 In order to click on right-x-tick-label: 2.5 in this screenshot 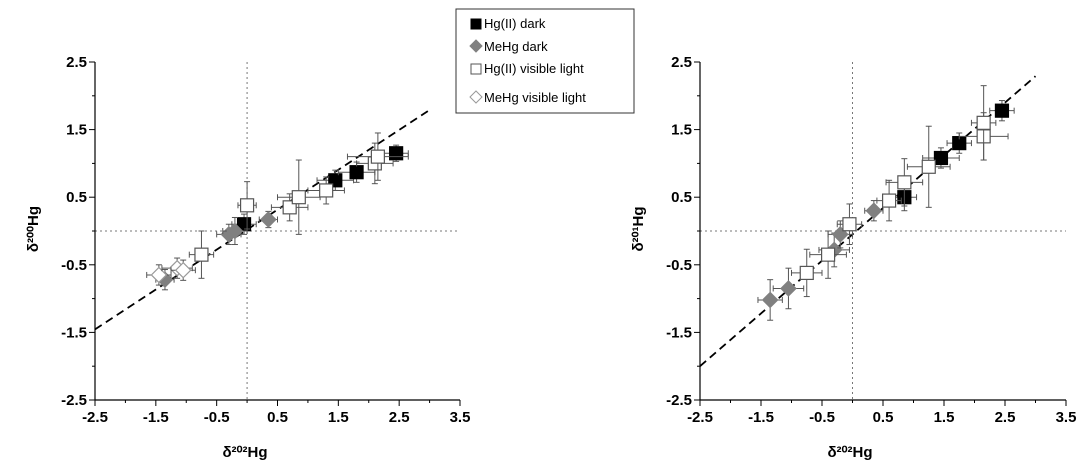, I will do `click(1005, 417)`.